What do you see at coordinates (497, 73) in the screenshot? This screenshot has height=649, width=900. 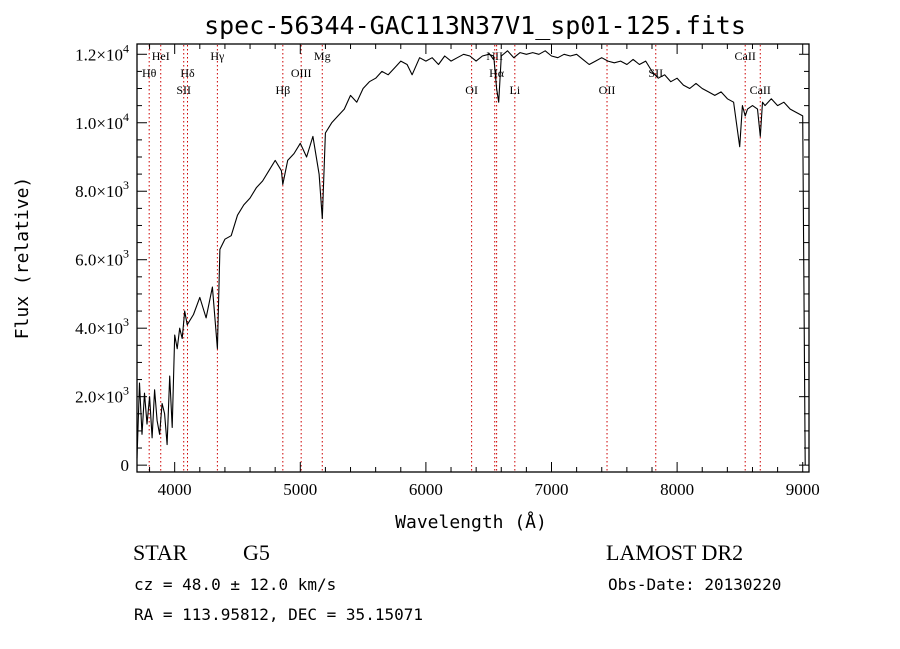 I see `line-marker-label: Hα` at bounding box center [497, 73].